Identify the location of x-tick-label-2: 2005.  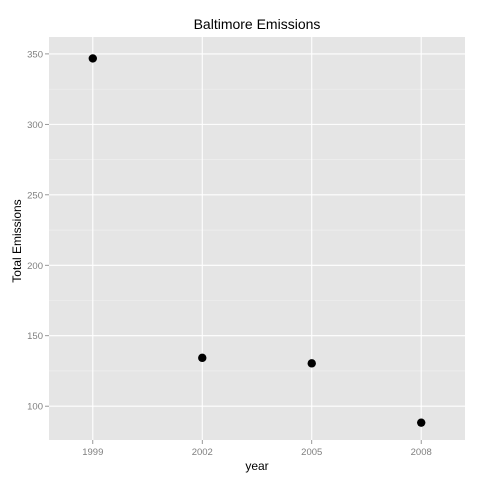
(311, 452).